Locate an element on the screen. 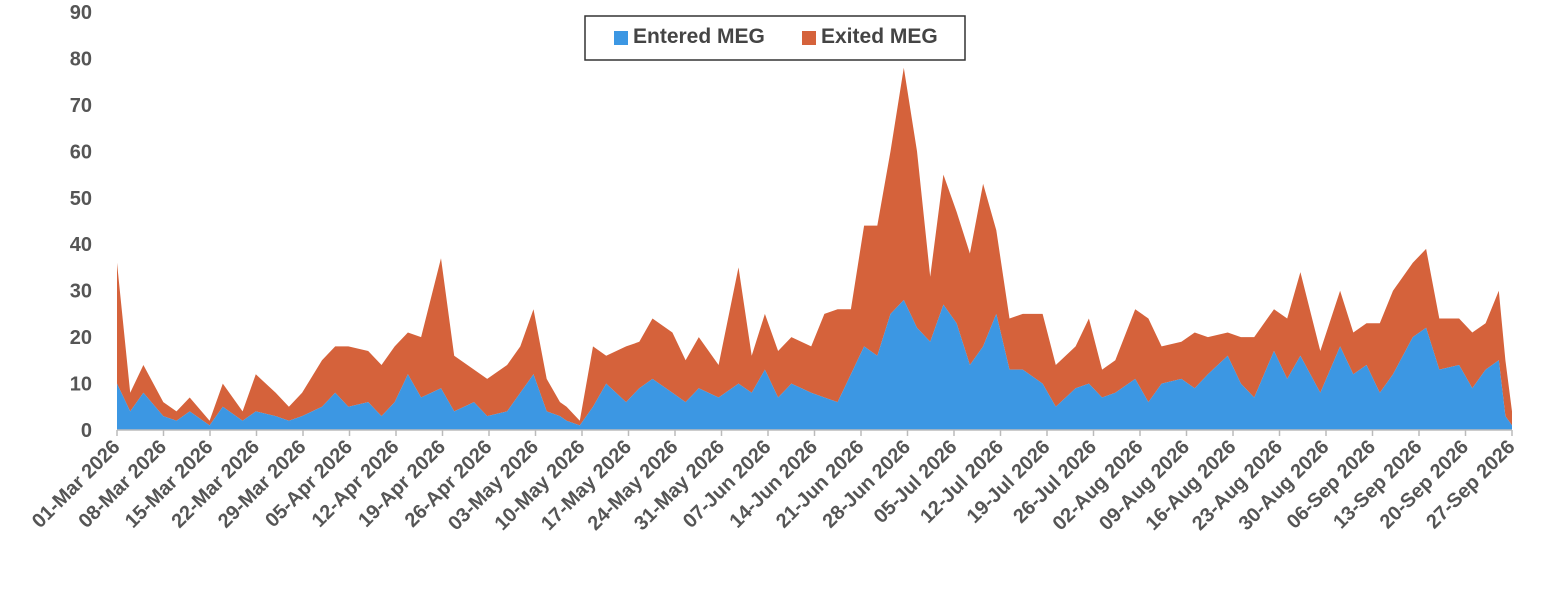 Image resolution: width=1548 pixels, height=604 pixels. y-tick-label: 0 is located at coordinates (86, 431).